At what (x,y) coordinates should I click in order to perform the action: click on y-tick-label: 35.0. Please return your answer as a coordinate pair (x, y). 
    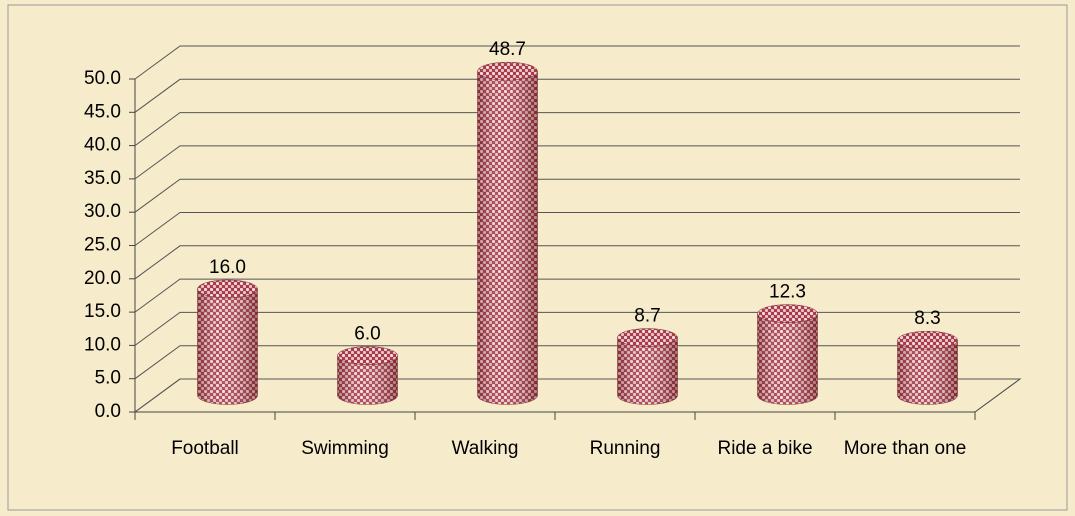
    Looking at the image, I should click on (102, 178).